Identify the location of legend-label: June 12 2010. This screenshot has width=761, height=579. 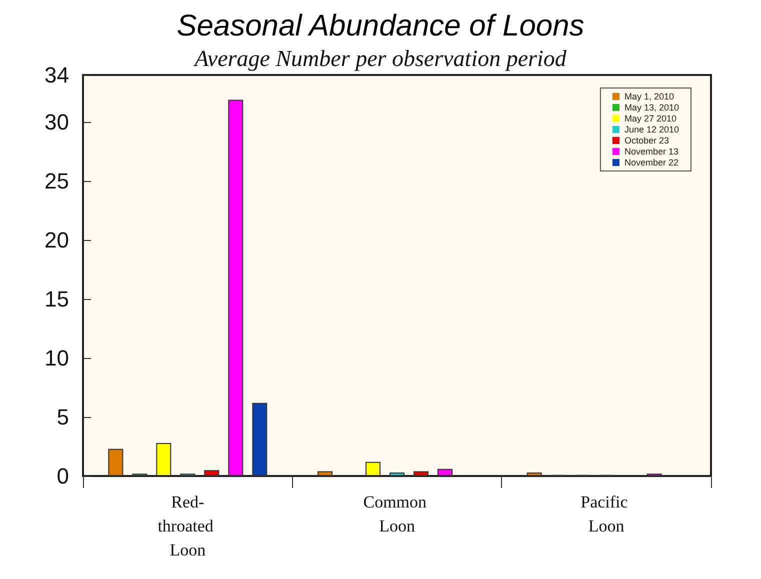
(652, 129).